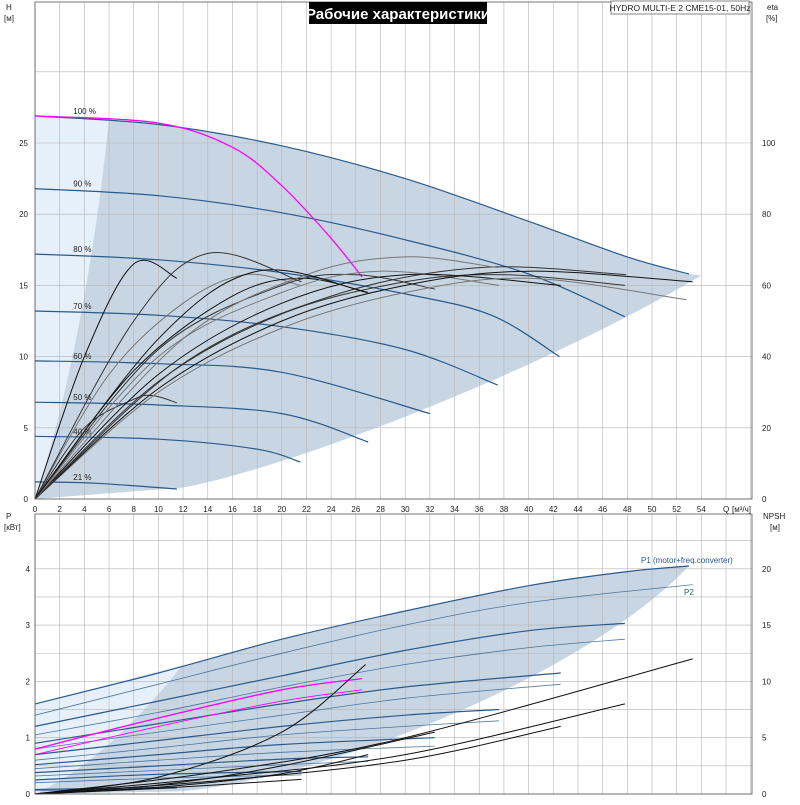 The image size is (800, 805). Describe the element at coordinates (429, 509) in the screenshot. I see `flow-tick-label: 32` at that location.